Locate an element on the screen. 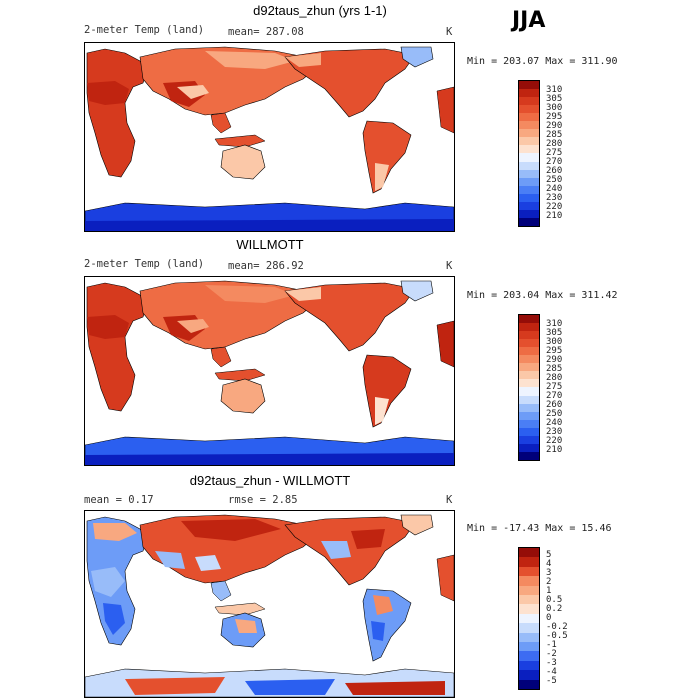  panel2-map-plot is located at coordinates (269, 372).